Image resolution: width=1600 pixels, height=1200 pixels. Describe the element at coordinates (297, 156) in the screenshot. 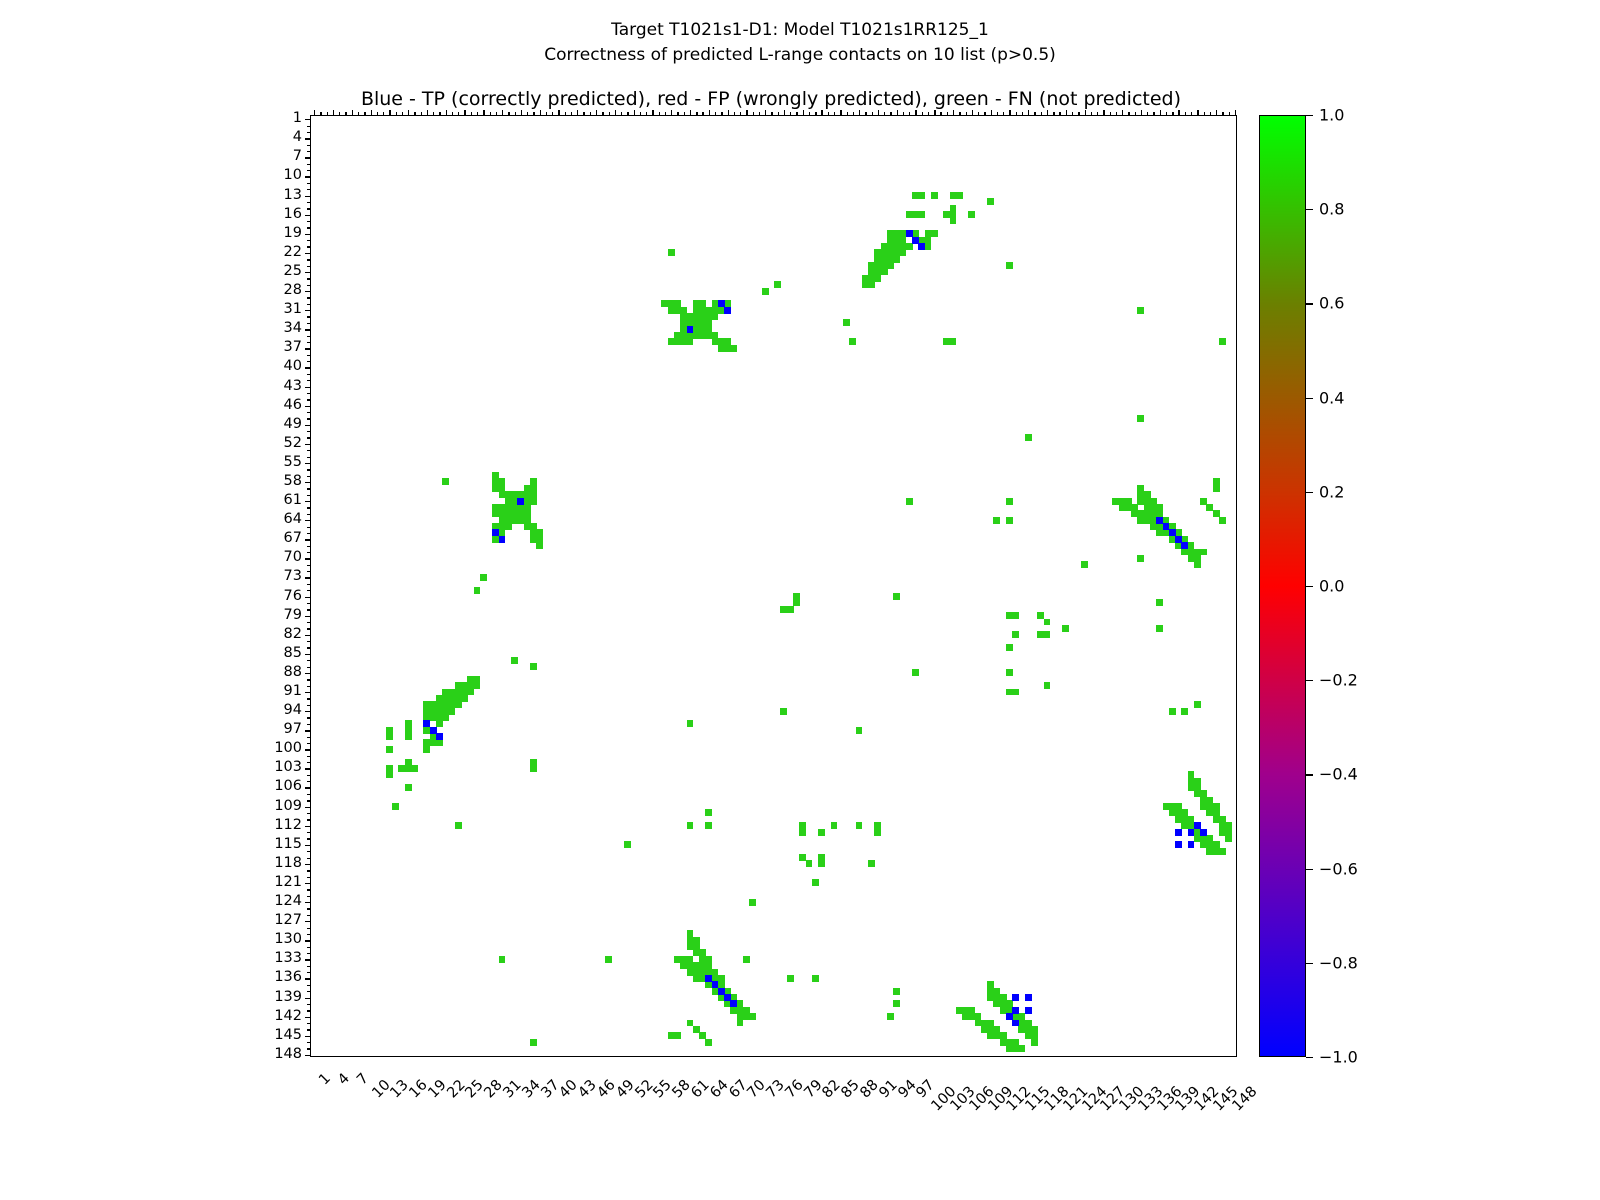

I see `y-axis-tick-label: 7` at that location.